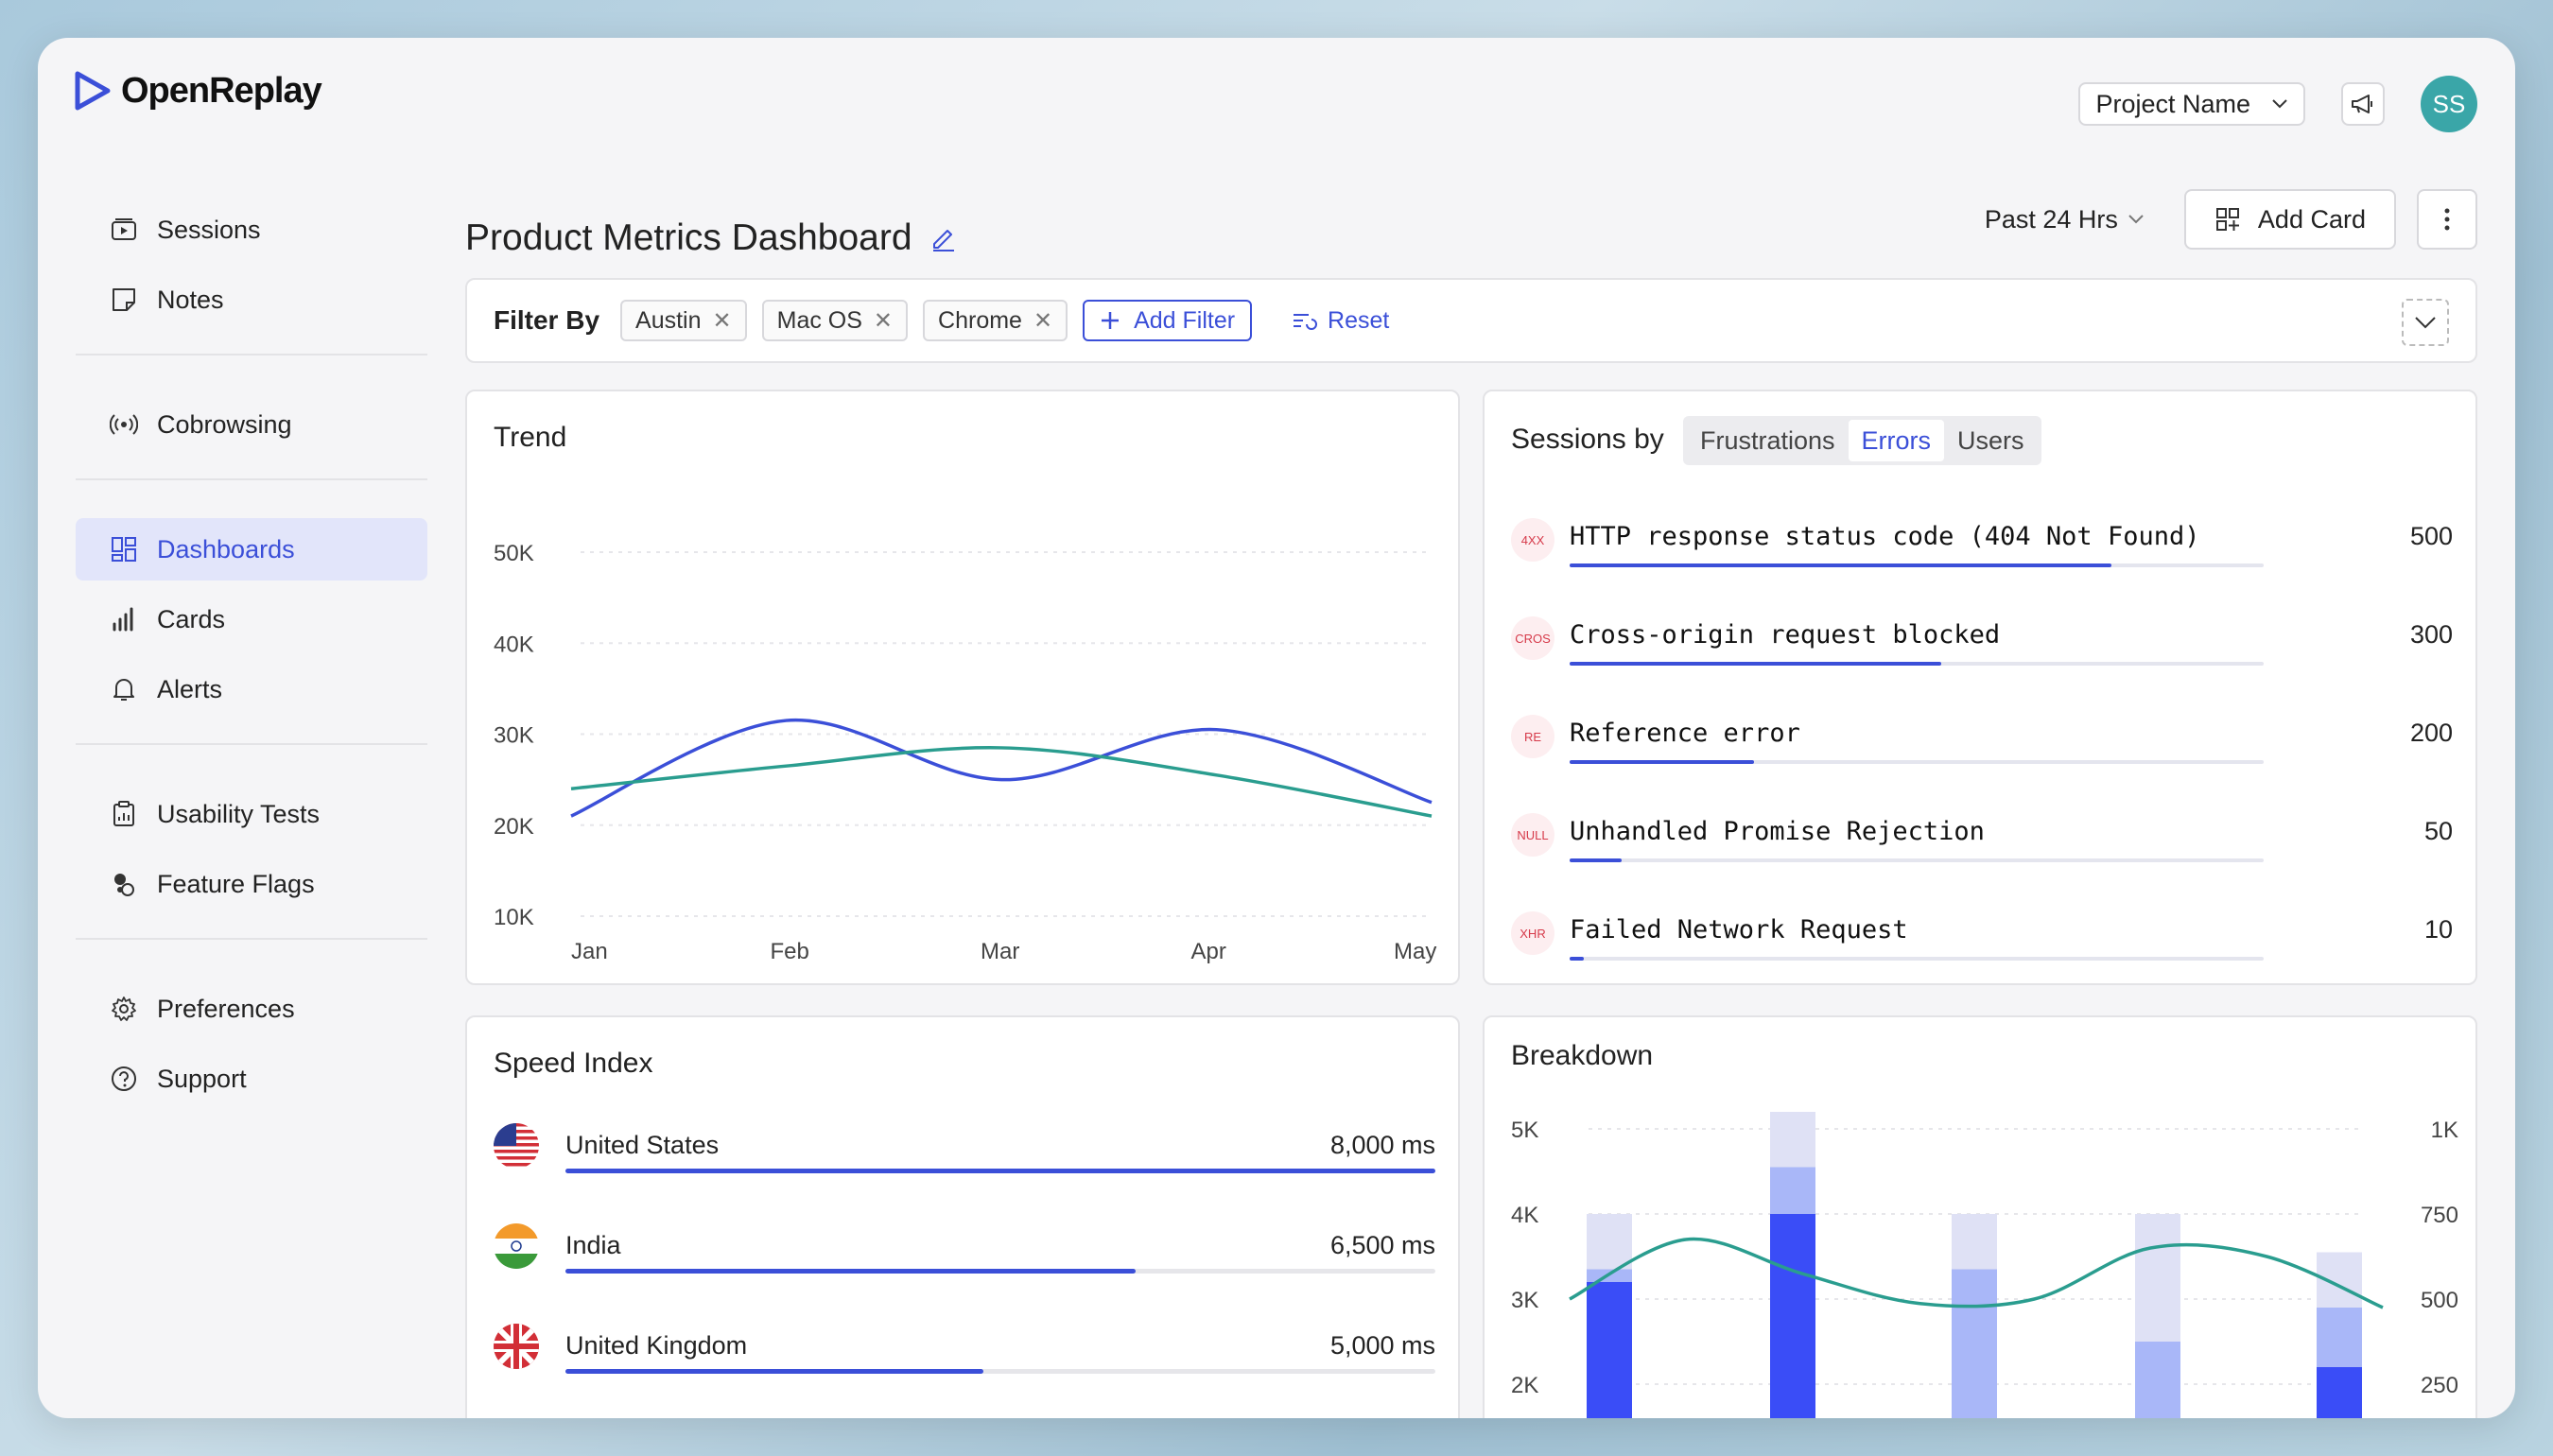 The width and height of the screenshot is (2553, 1456). I want to click on announcements-button, so click(2363, 104).